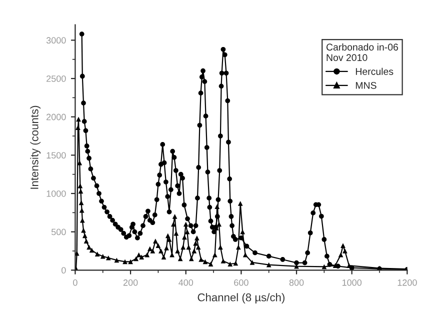 Image resolution: width=445 pixels, height=336 pixels. What do you see at coordinates (56, 155) in the screenshot?
I see `y-tick-label: 1500` at bounding box center [56, 155].